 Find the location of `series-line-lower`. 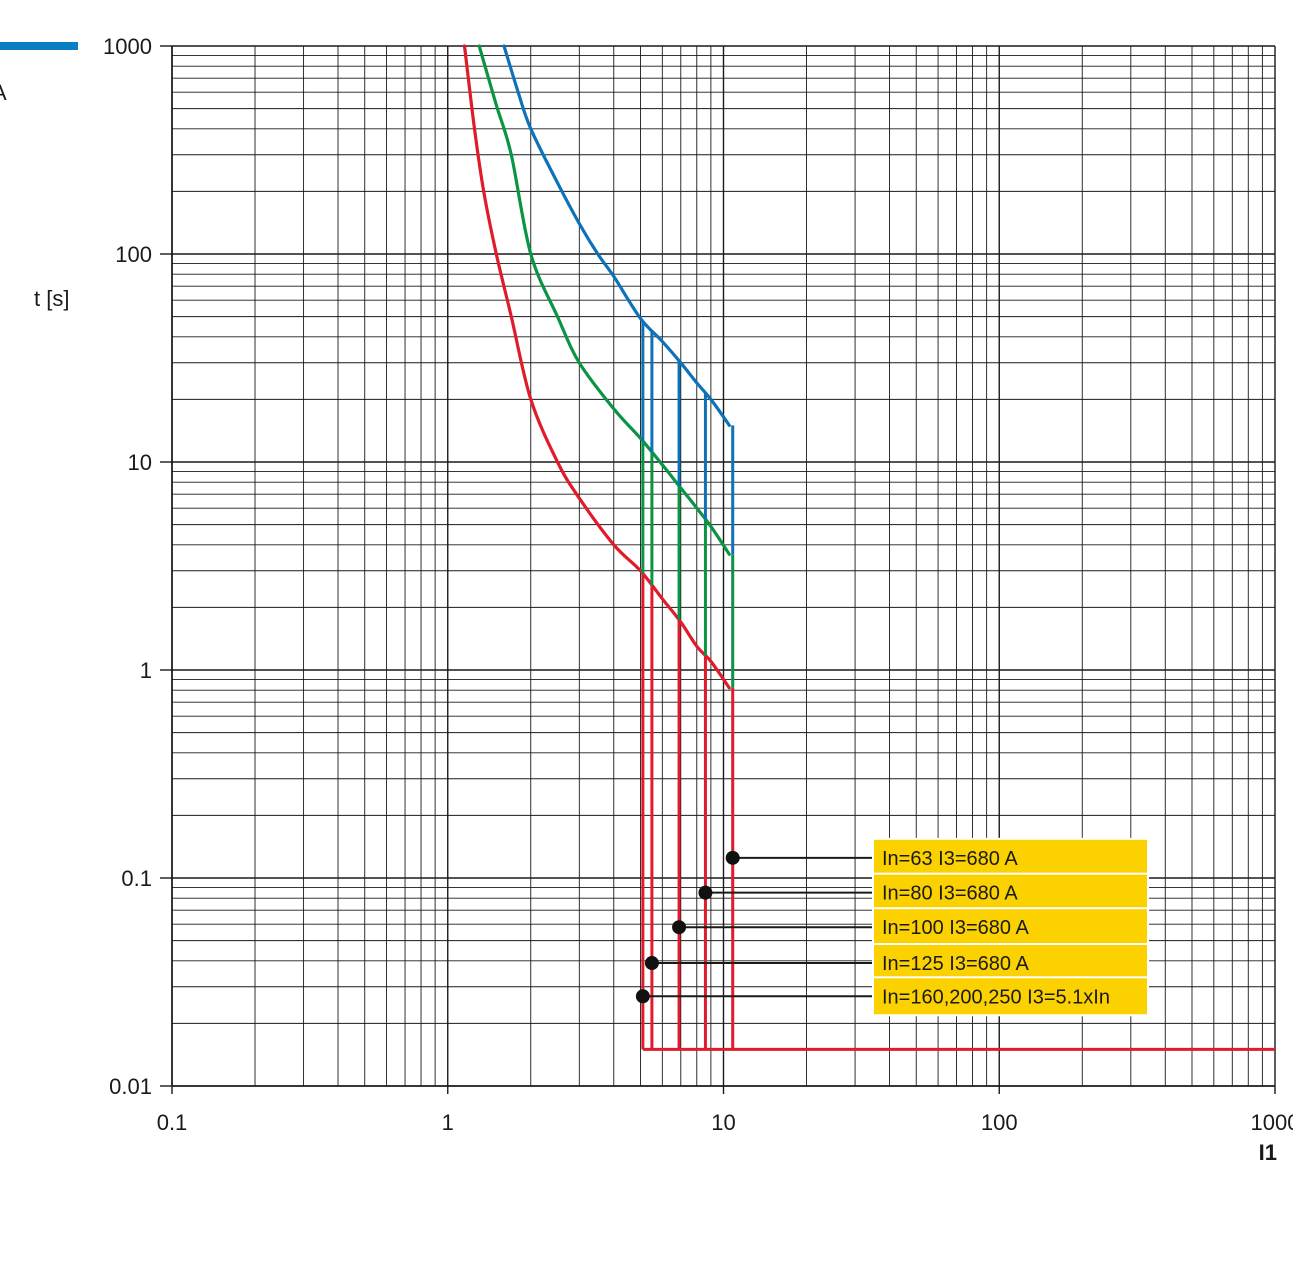

series-line-lower is located at coordinates (596, 367).